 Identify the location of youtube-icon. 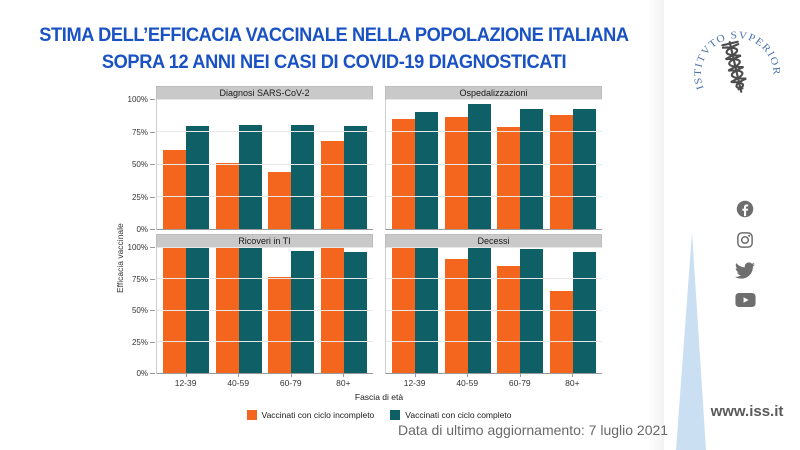
(745, 300).